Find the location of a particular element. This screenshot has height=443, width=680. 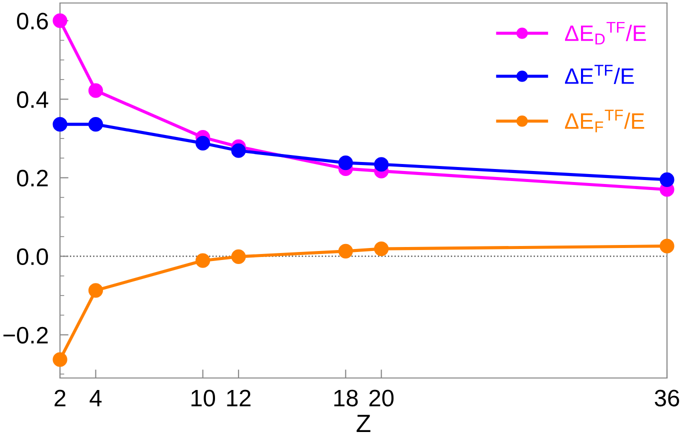

x-tick-label: 10 is located at coordinates (203, 398).